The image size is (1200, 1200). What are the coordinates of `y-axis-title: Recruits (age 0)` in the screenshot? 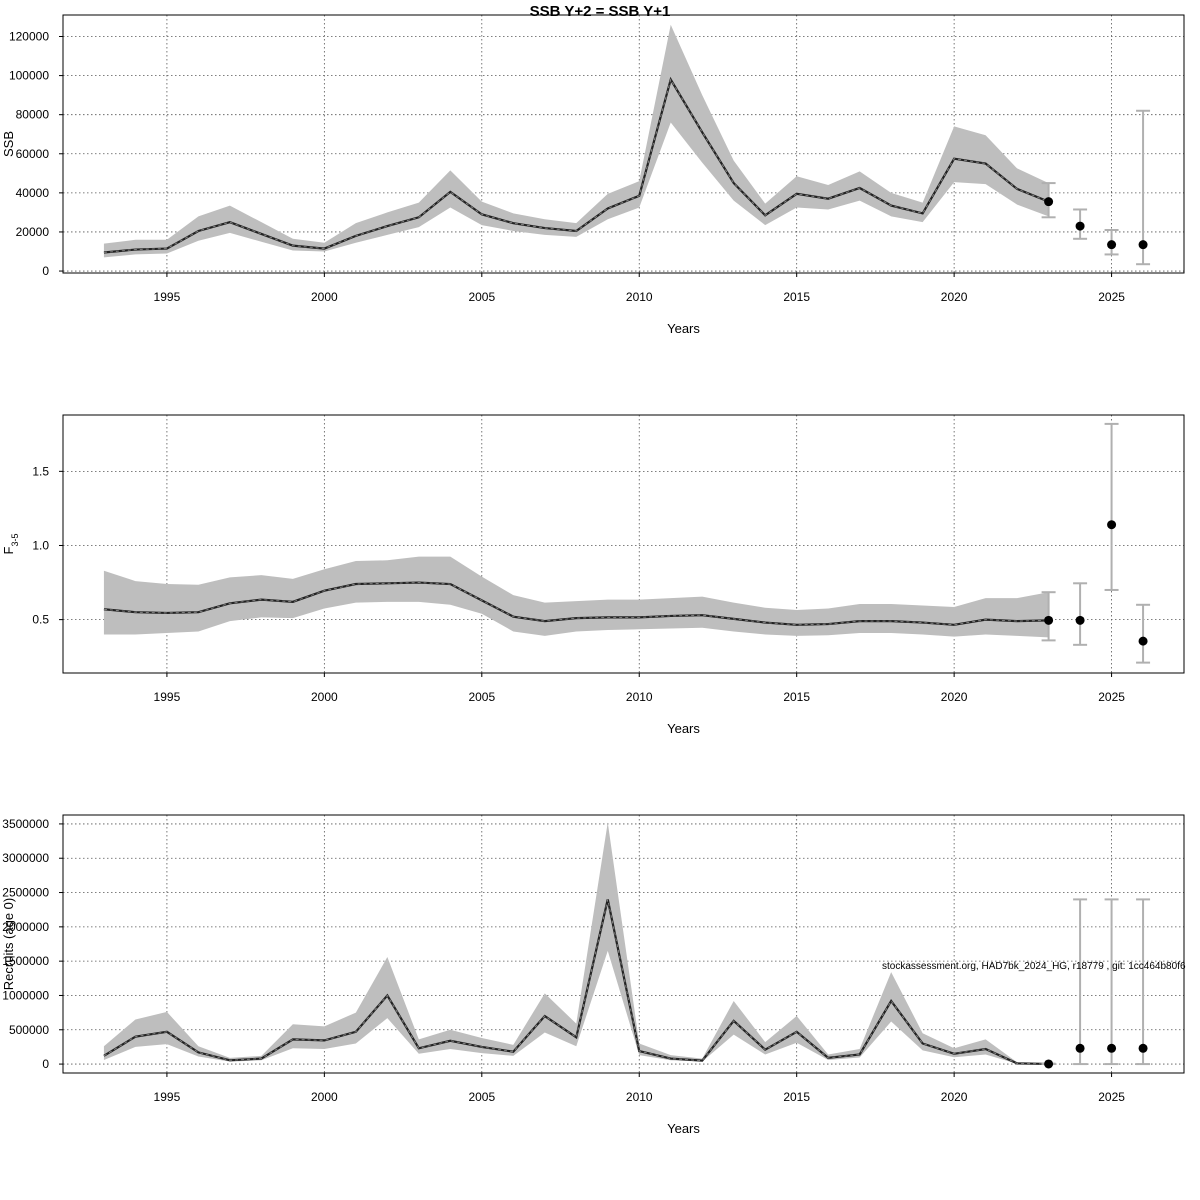 It's located at (8, 944).